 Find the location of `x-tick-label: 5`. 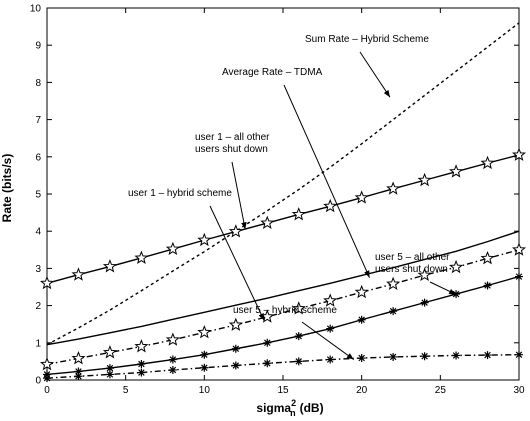

x-tick-label: 5 is located at coordinates (126, 390).